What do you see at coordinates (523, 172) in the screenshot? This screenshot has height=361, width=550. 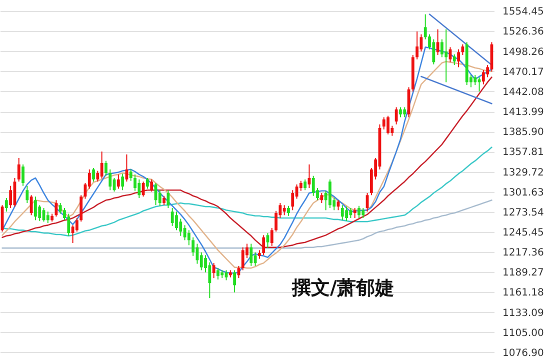 I see `y-tick-label: 1329.72` at bounding box center [523, 172].